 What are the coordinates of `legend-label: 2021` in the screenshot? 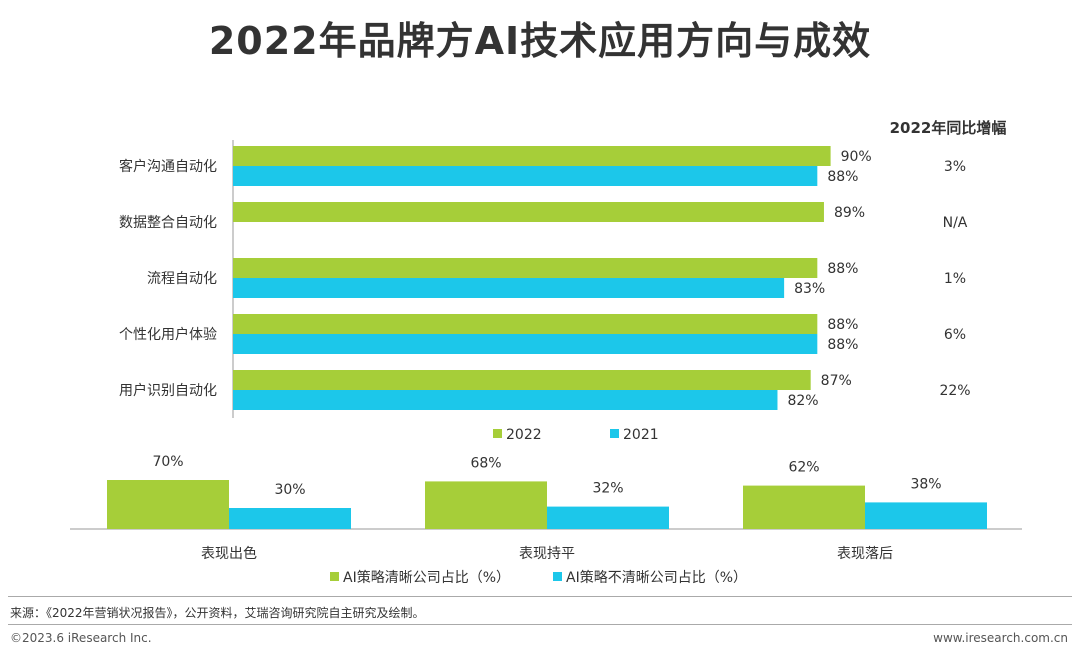 It's located at (641, 435).